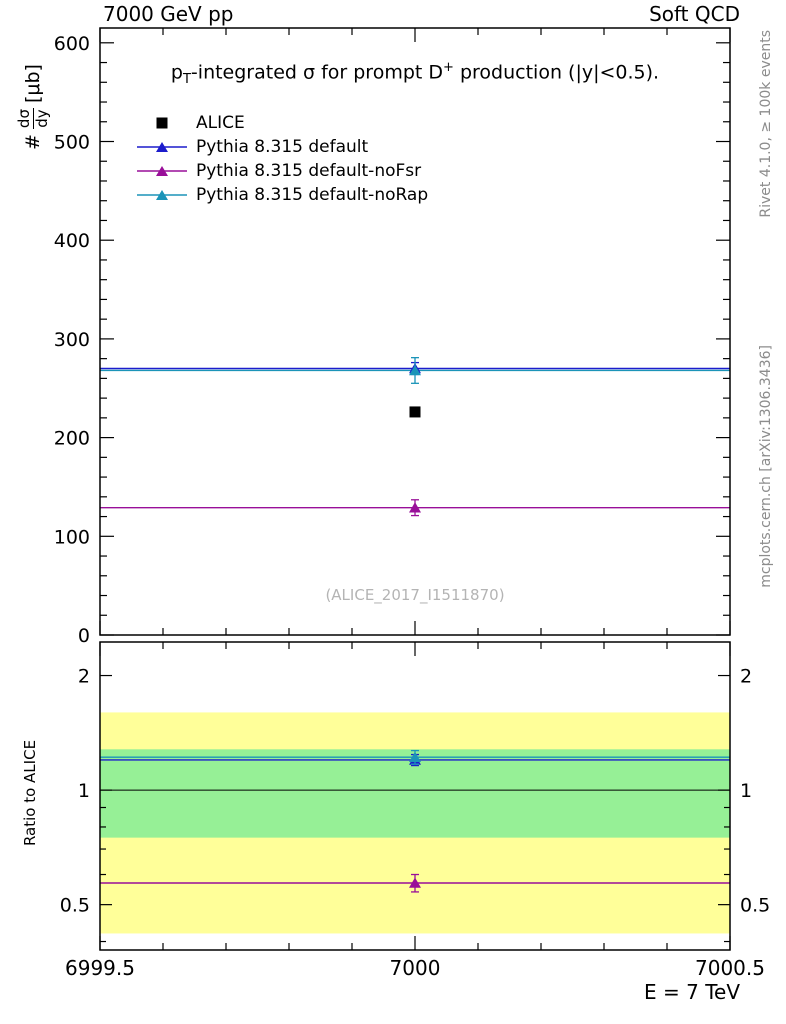 Image resolution: width=786 pixels, height=1024 pixels. I want to click on ylabel-unit: [μb], so click(33, 84).